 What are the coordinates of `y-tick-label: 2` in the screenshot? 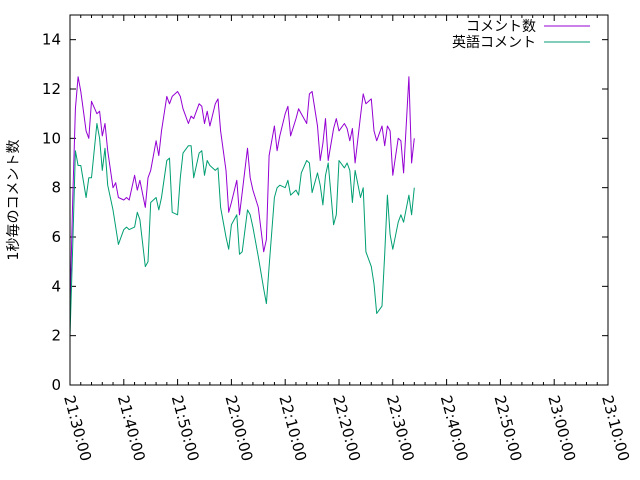 It's located at (56, 336).